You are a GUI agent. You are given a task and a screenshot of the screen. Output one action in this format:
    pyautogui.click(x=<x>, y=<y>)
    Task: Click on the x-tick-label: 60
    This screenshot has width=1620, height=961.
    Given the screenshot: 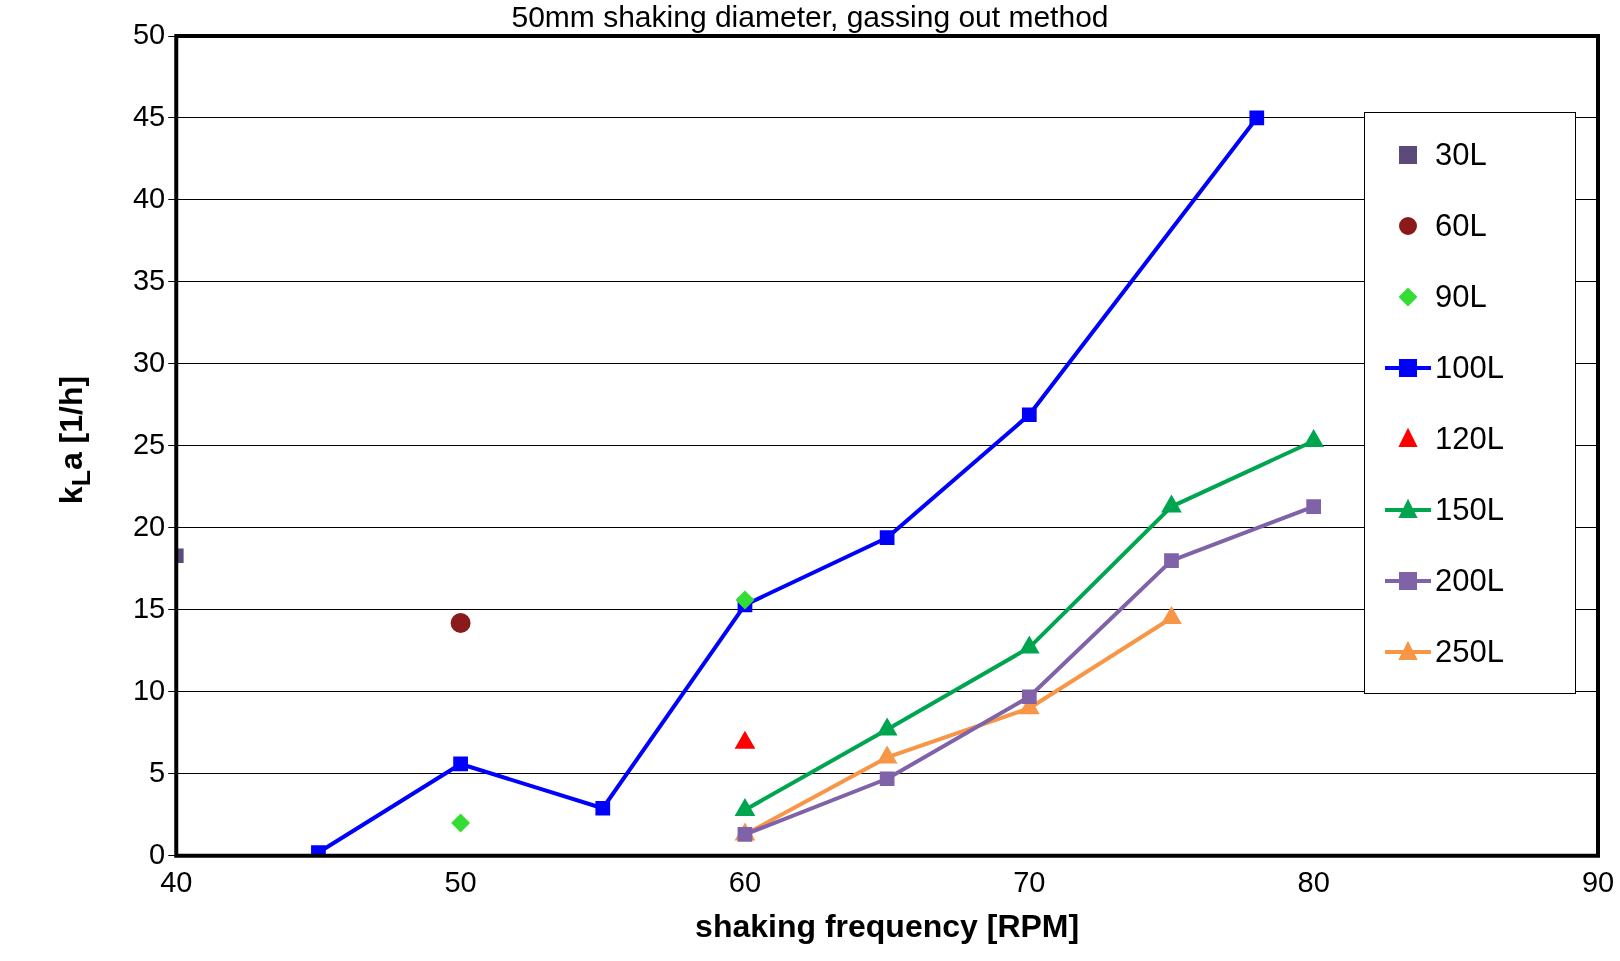 What is the action you would take?
    pyautogui.click(x=745, y=882)
    